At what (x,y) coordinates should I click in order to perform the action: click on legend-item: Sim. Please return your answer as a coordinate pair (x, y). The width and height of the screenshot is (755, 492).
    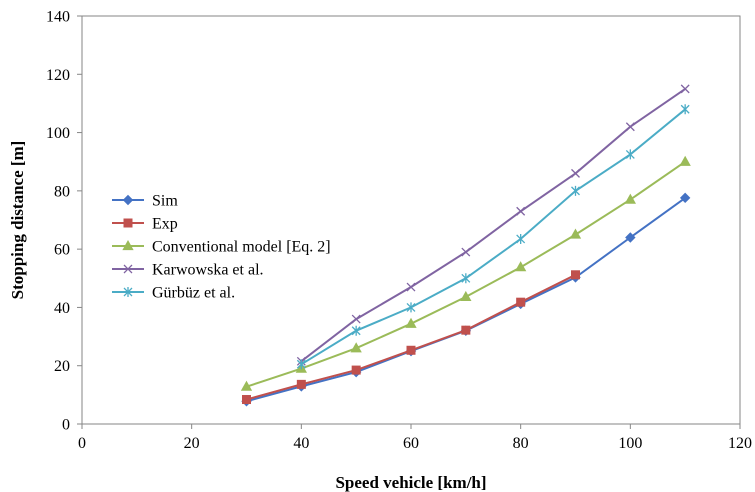
    Looking at the image, I should click on (145, 201).